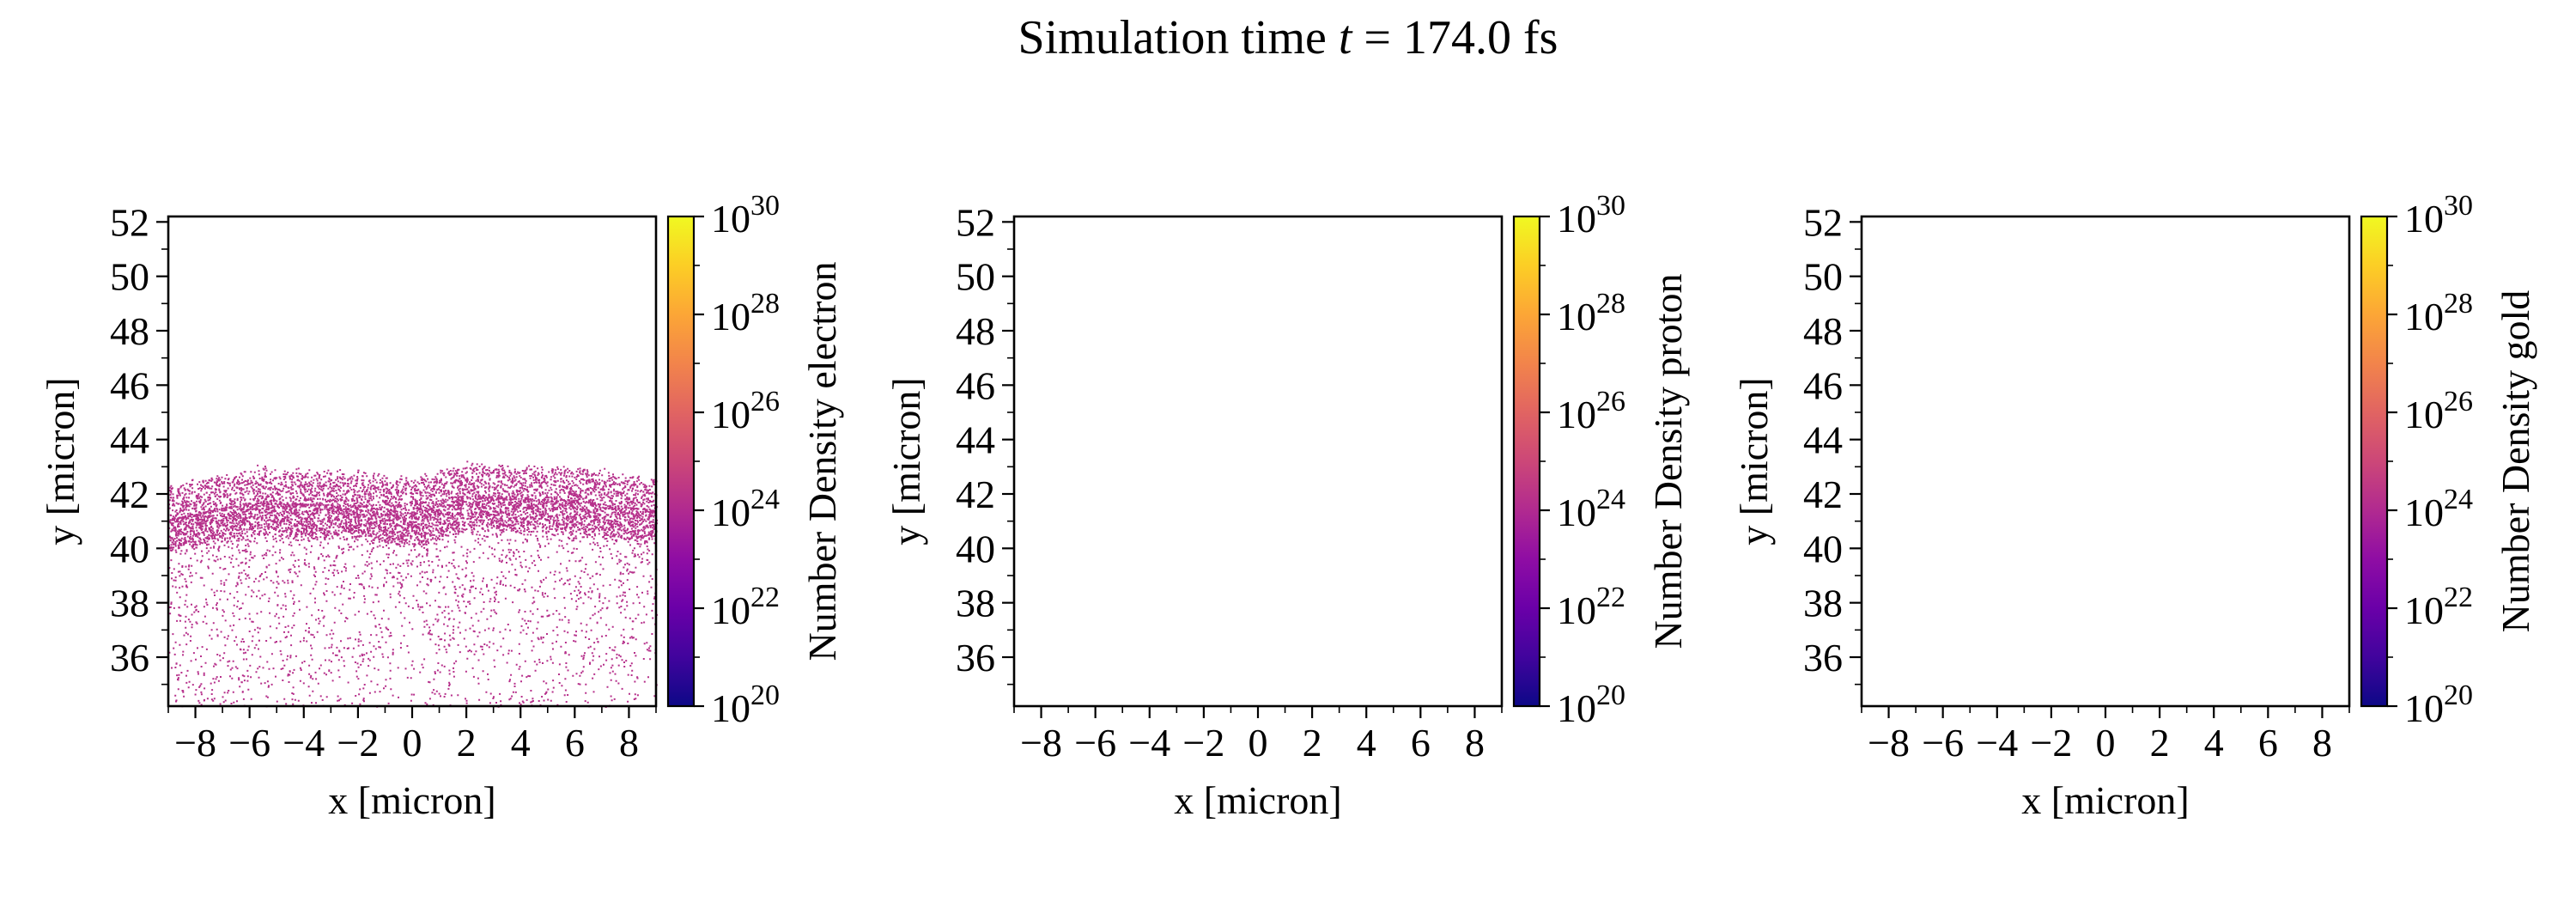 This screenshot has width=2576, height=902. I want to click on plot-frame-electron, so click(412, 461).